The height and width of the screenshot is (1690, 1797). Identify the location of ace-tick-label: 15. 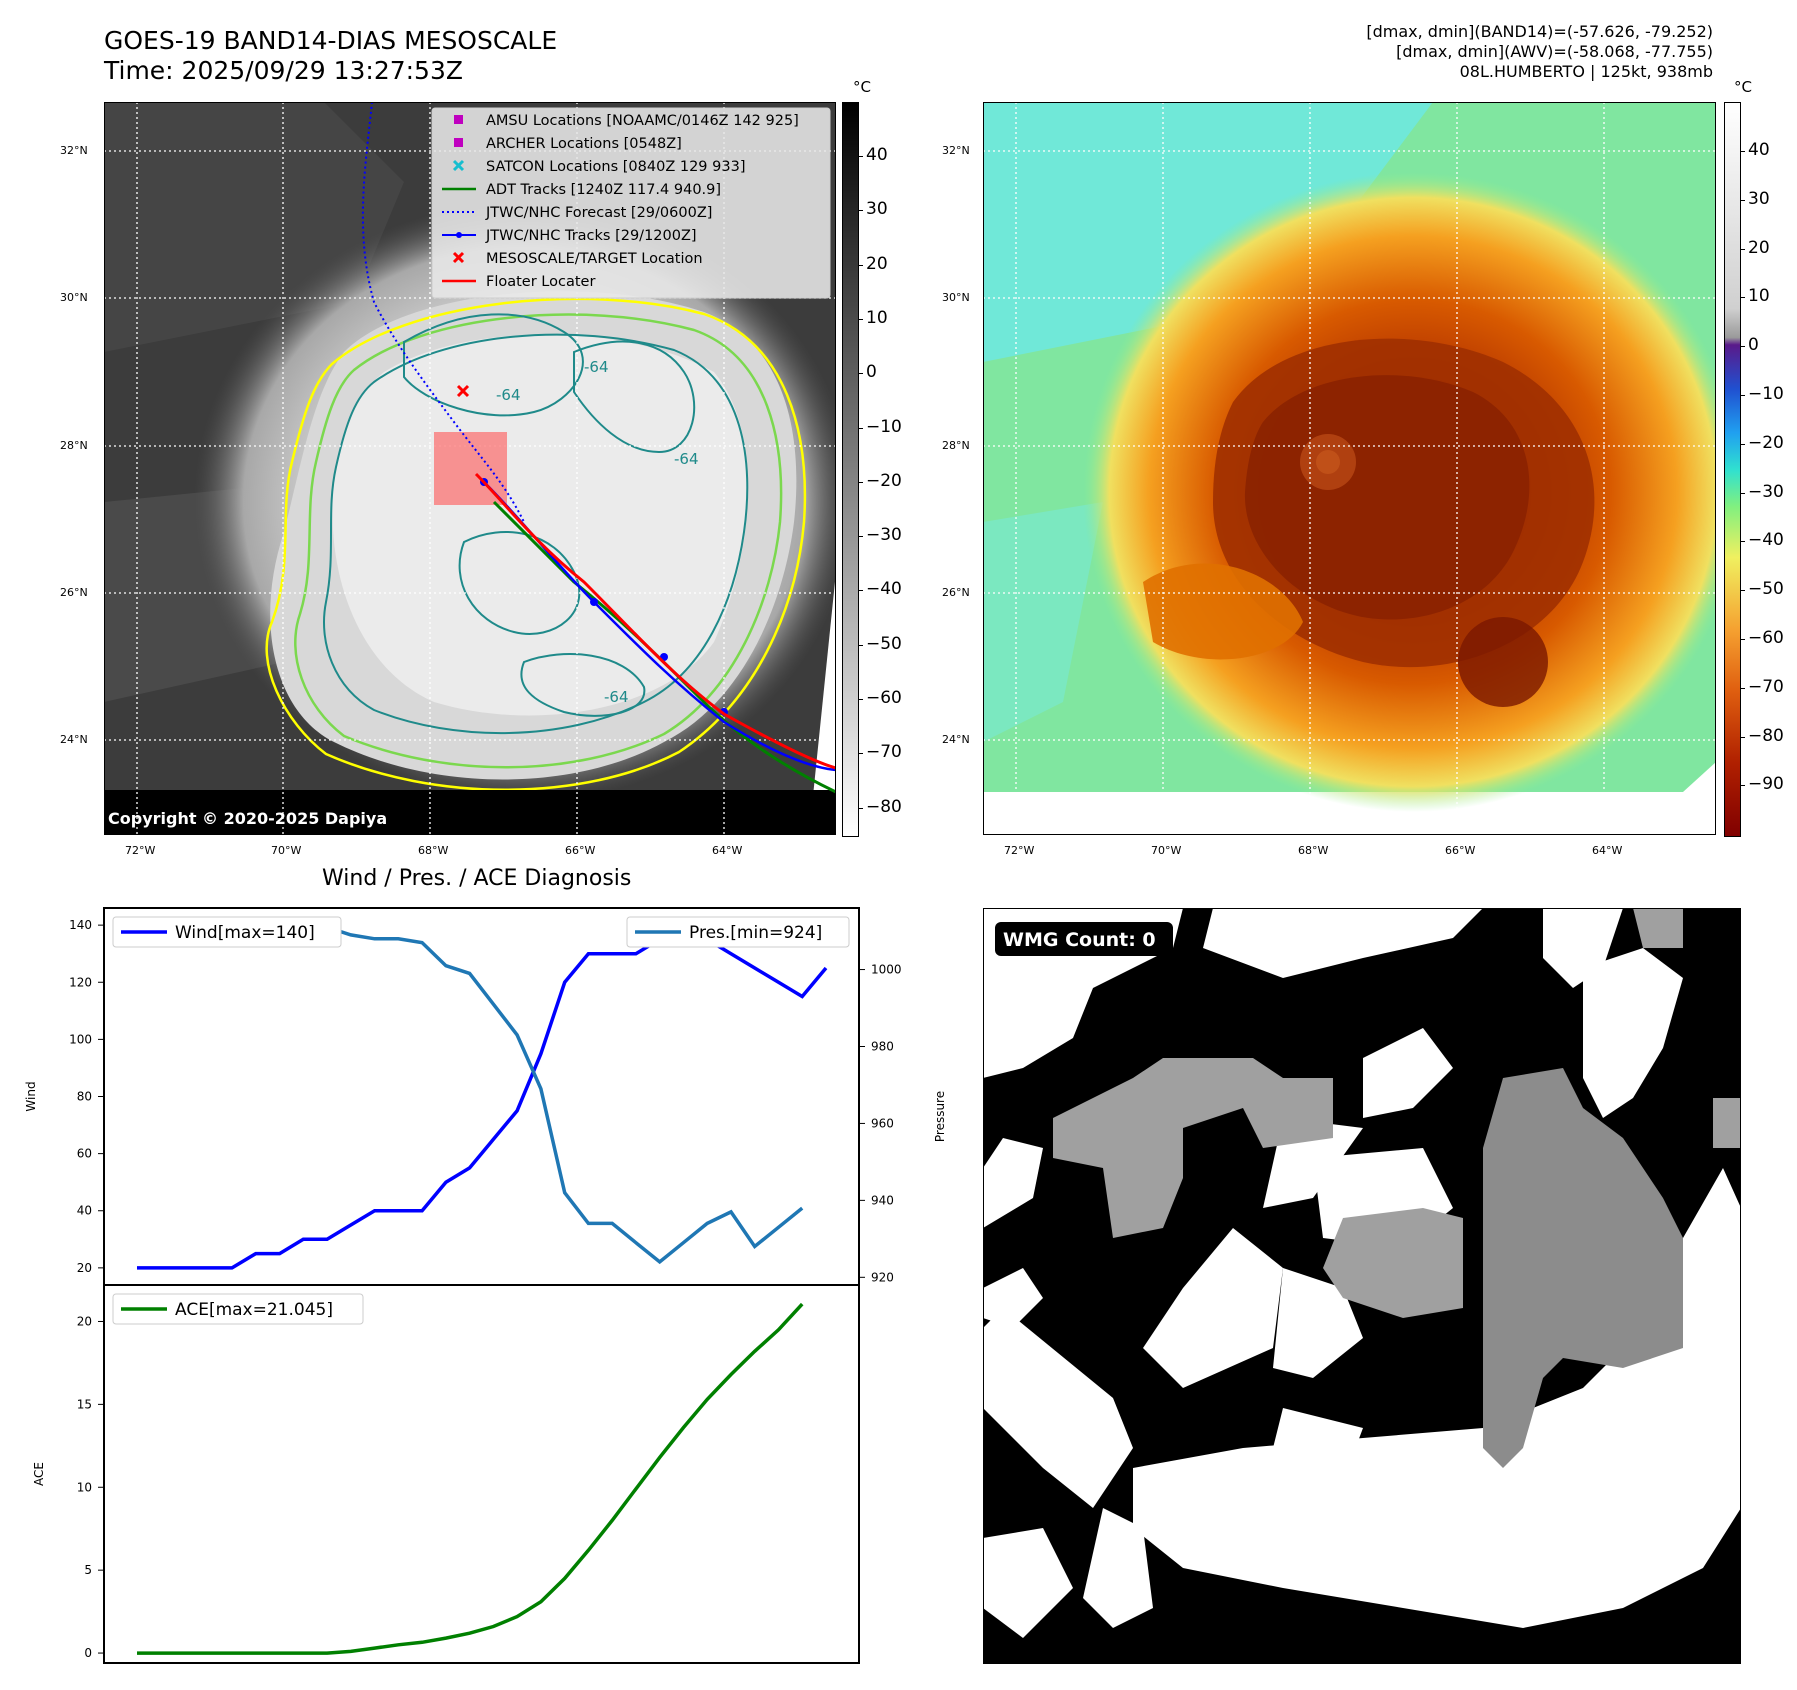
(84, 1404).